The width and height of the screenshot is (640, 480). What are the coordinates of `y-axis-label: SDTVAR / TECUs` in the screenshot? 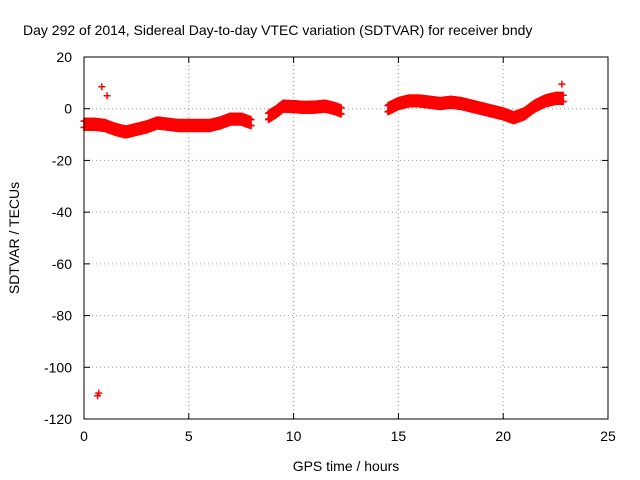 It's located at (14, 238).